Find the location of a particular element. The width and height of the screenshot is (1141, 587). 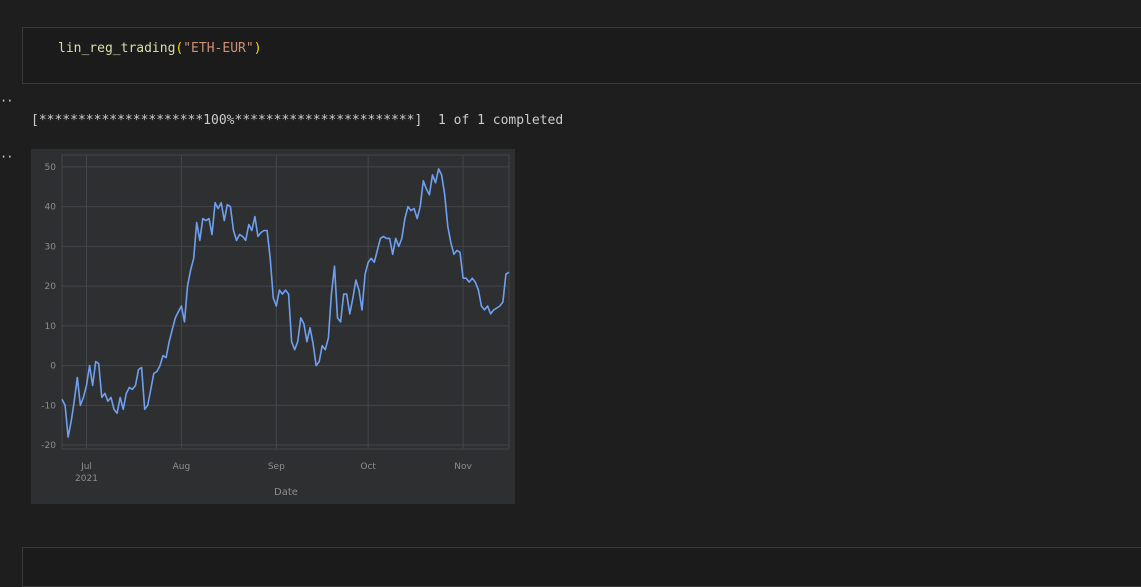

y-tick-label: 30 is located at coordinates (51, 247).